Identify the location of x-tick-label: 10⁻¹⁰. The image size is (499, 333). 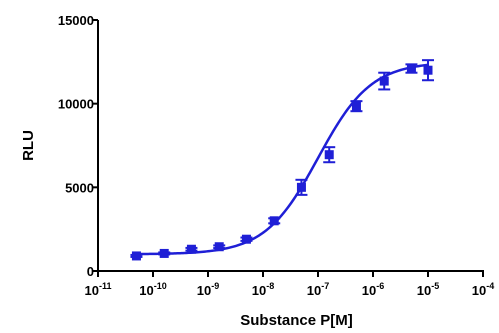
(152, 289).